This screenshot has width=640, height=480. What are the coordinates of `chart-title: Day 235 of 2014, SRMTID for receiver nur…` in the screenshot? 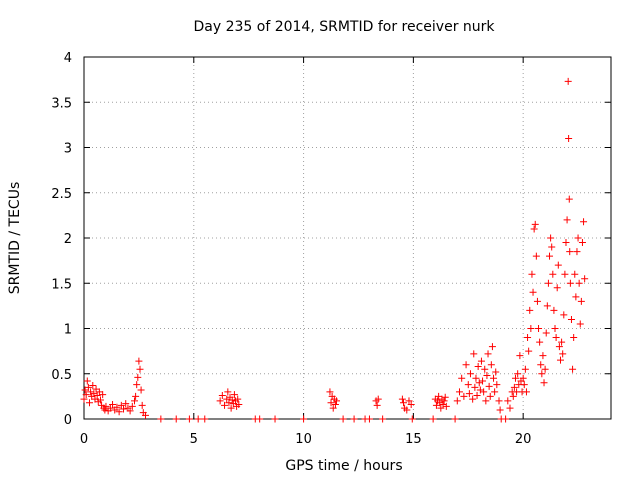 It's located at (344, 27).